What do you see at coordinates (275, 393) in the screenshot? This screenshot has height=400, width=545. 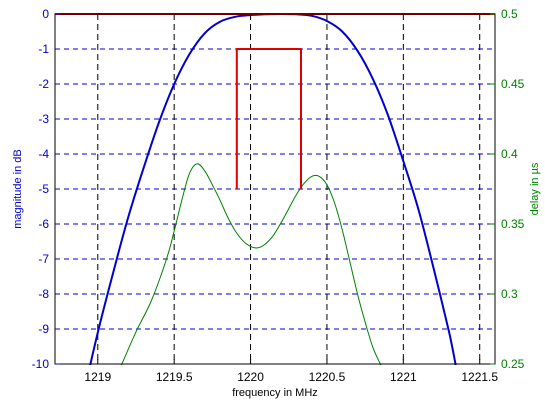 I see `x-axis-label: frequency in MHz` at bounding box center [275, 393].